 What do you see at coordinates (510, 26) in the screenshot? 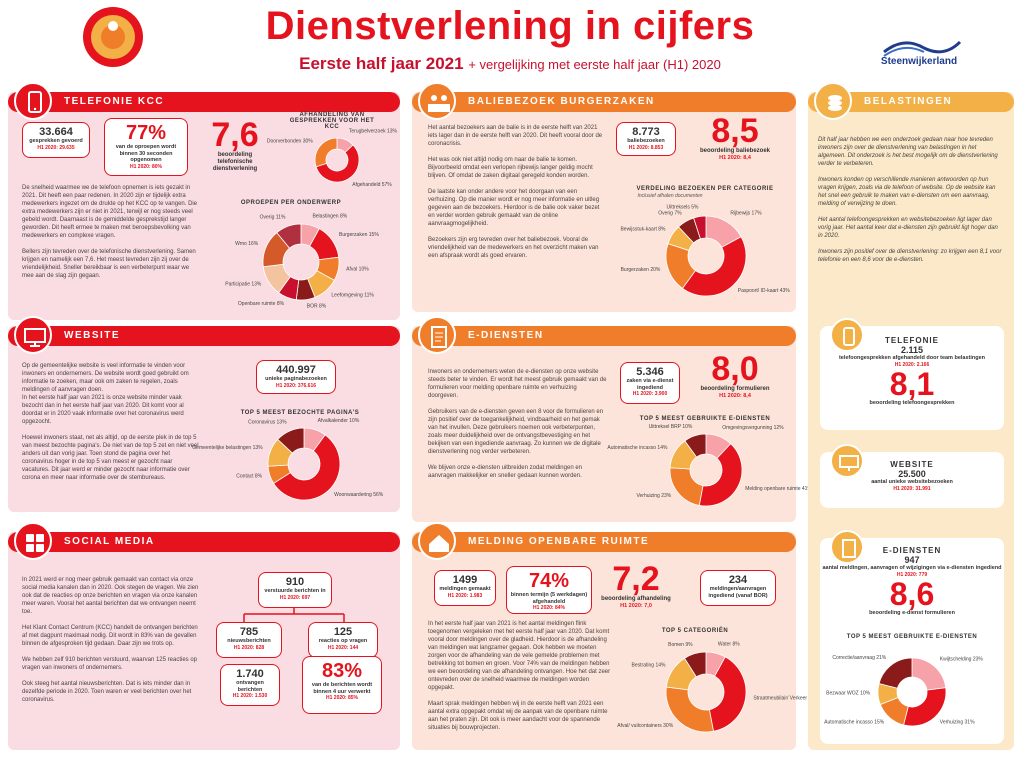
I see `page-title: Dienstverlening in cijfers` at bounding box center [510, 26].